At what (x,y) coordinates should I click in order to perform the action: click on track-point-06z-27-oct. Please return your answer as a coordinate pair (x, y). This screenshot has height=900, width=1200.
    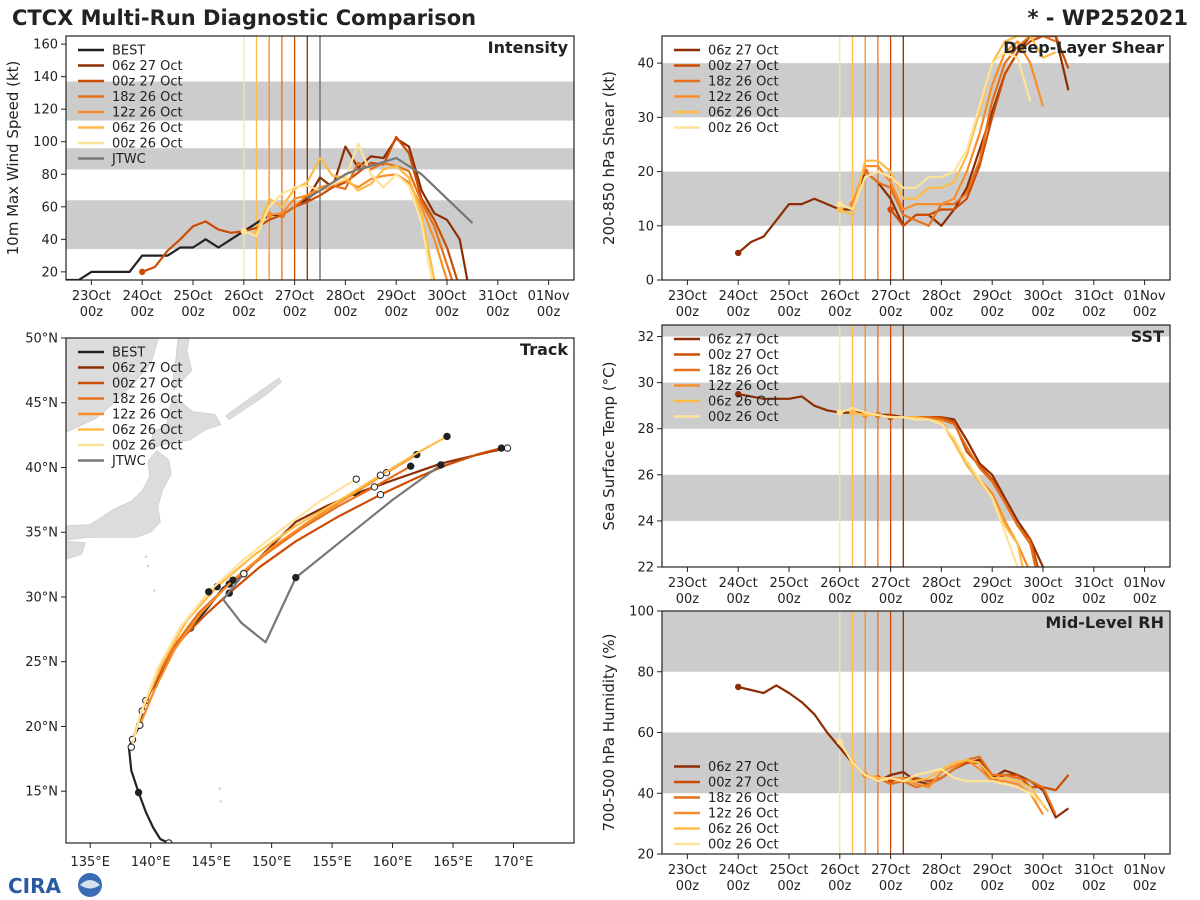
    Looking at the image, I should click on (507, 448).